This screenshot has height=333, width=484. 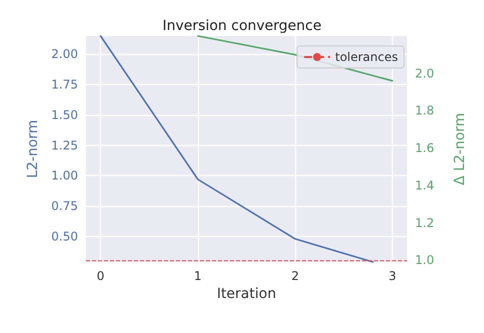 I want to click on y2-tick-label: 1.4, so click(x=424, y=185).